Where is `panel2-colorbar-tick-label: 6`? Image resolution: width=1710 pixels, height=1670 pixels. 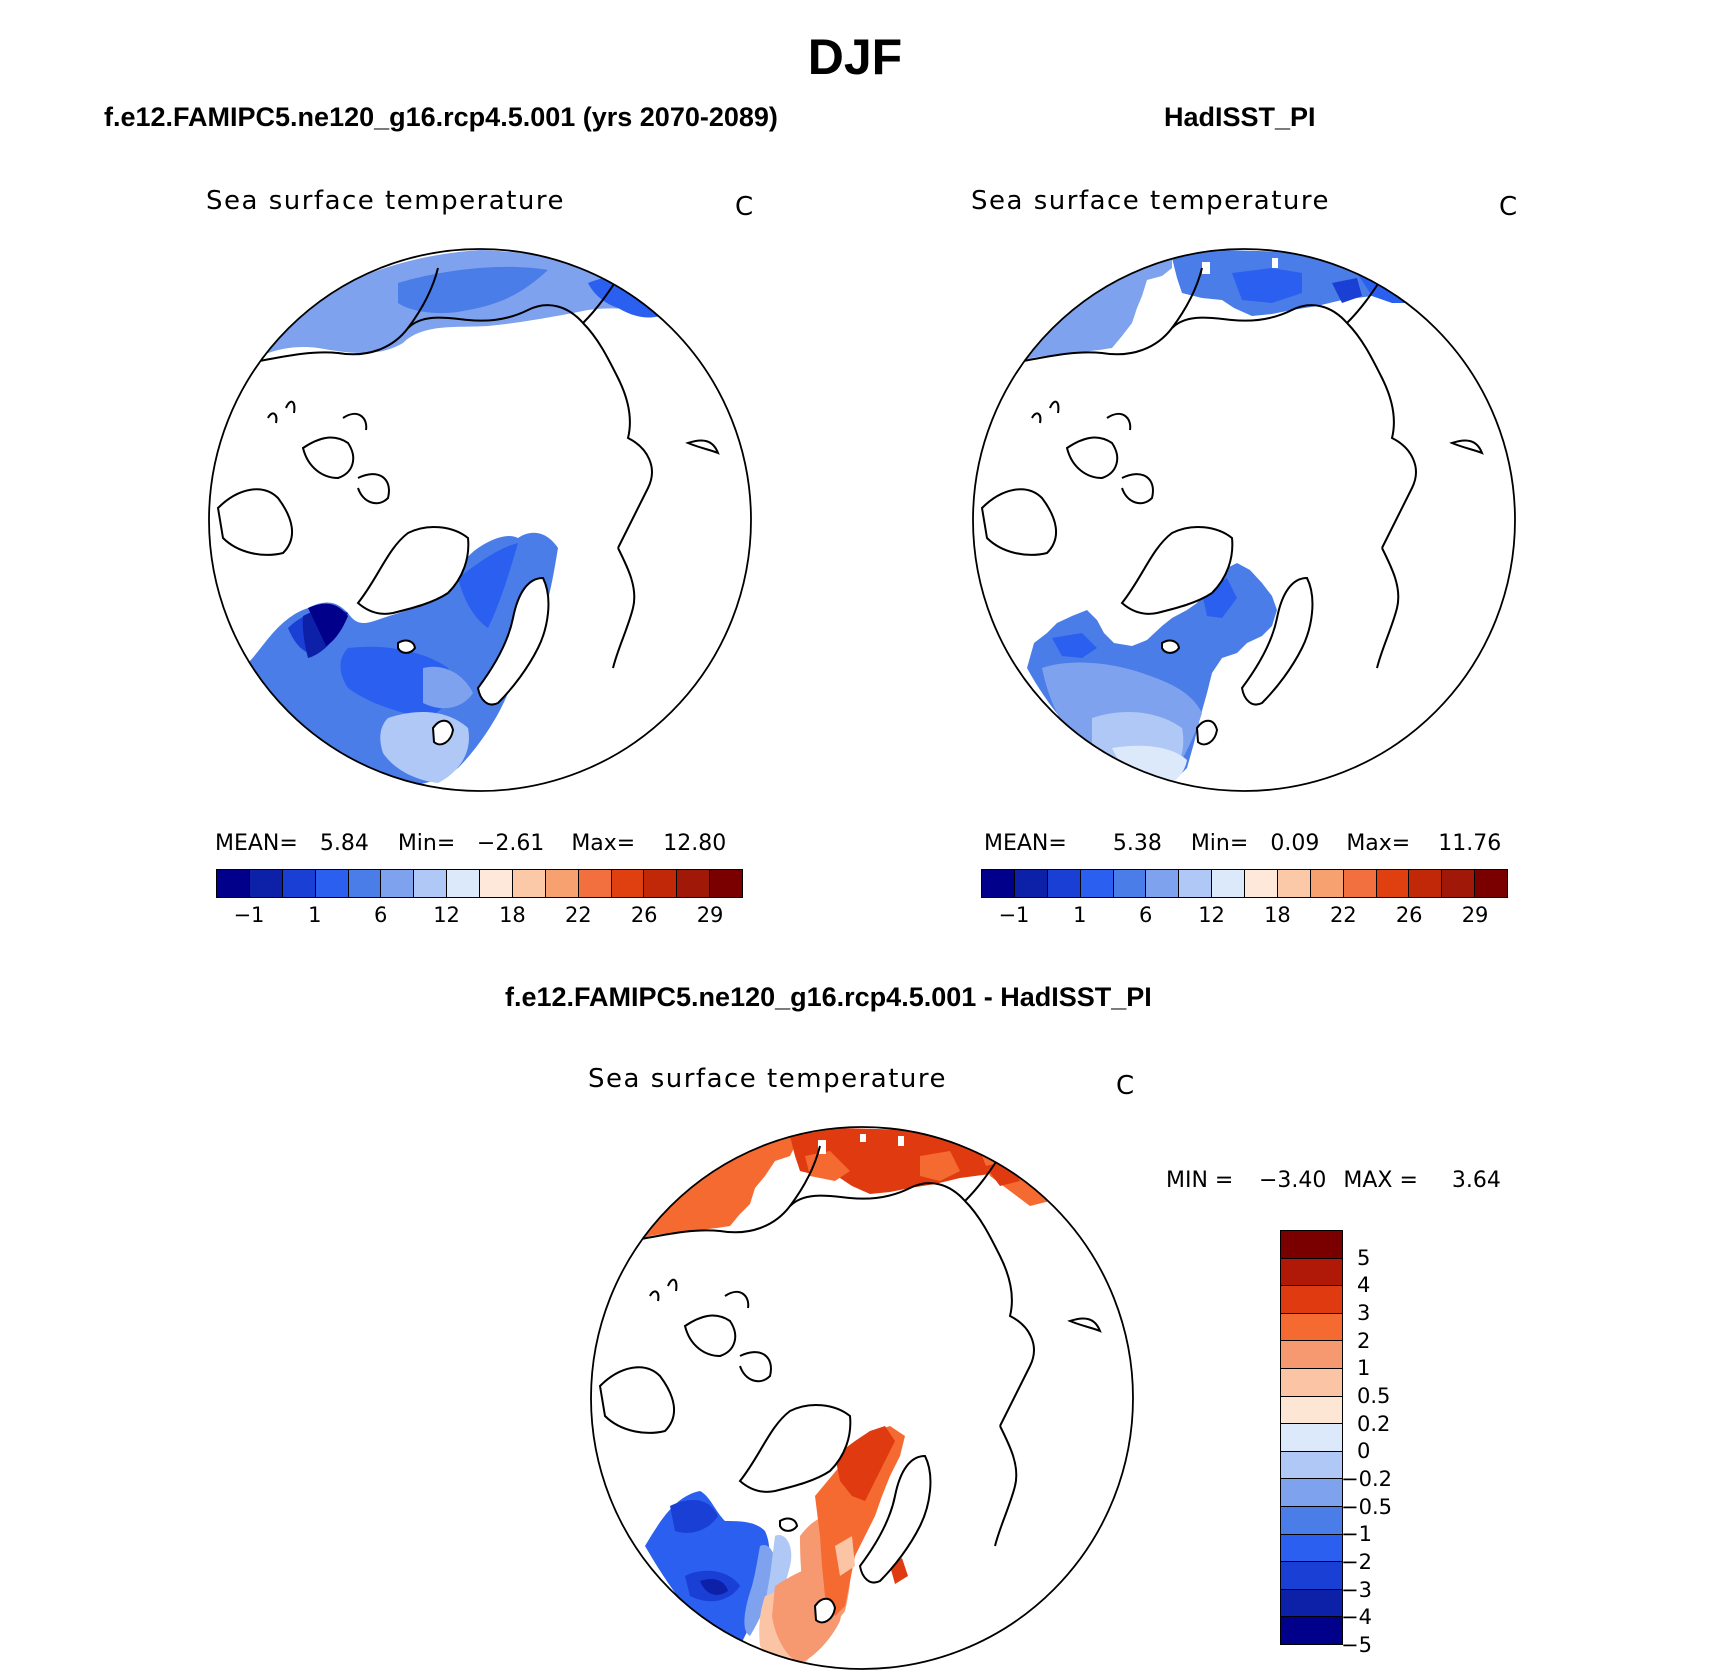
panel2-colorbar-tick-label: 6 is located at coordinates (1146, 915).